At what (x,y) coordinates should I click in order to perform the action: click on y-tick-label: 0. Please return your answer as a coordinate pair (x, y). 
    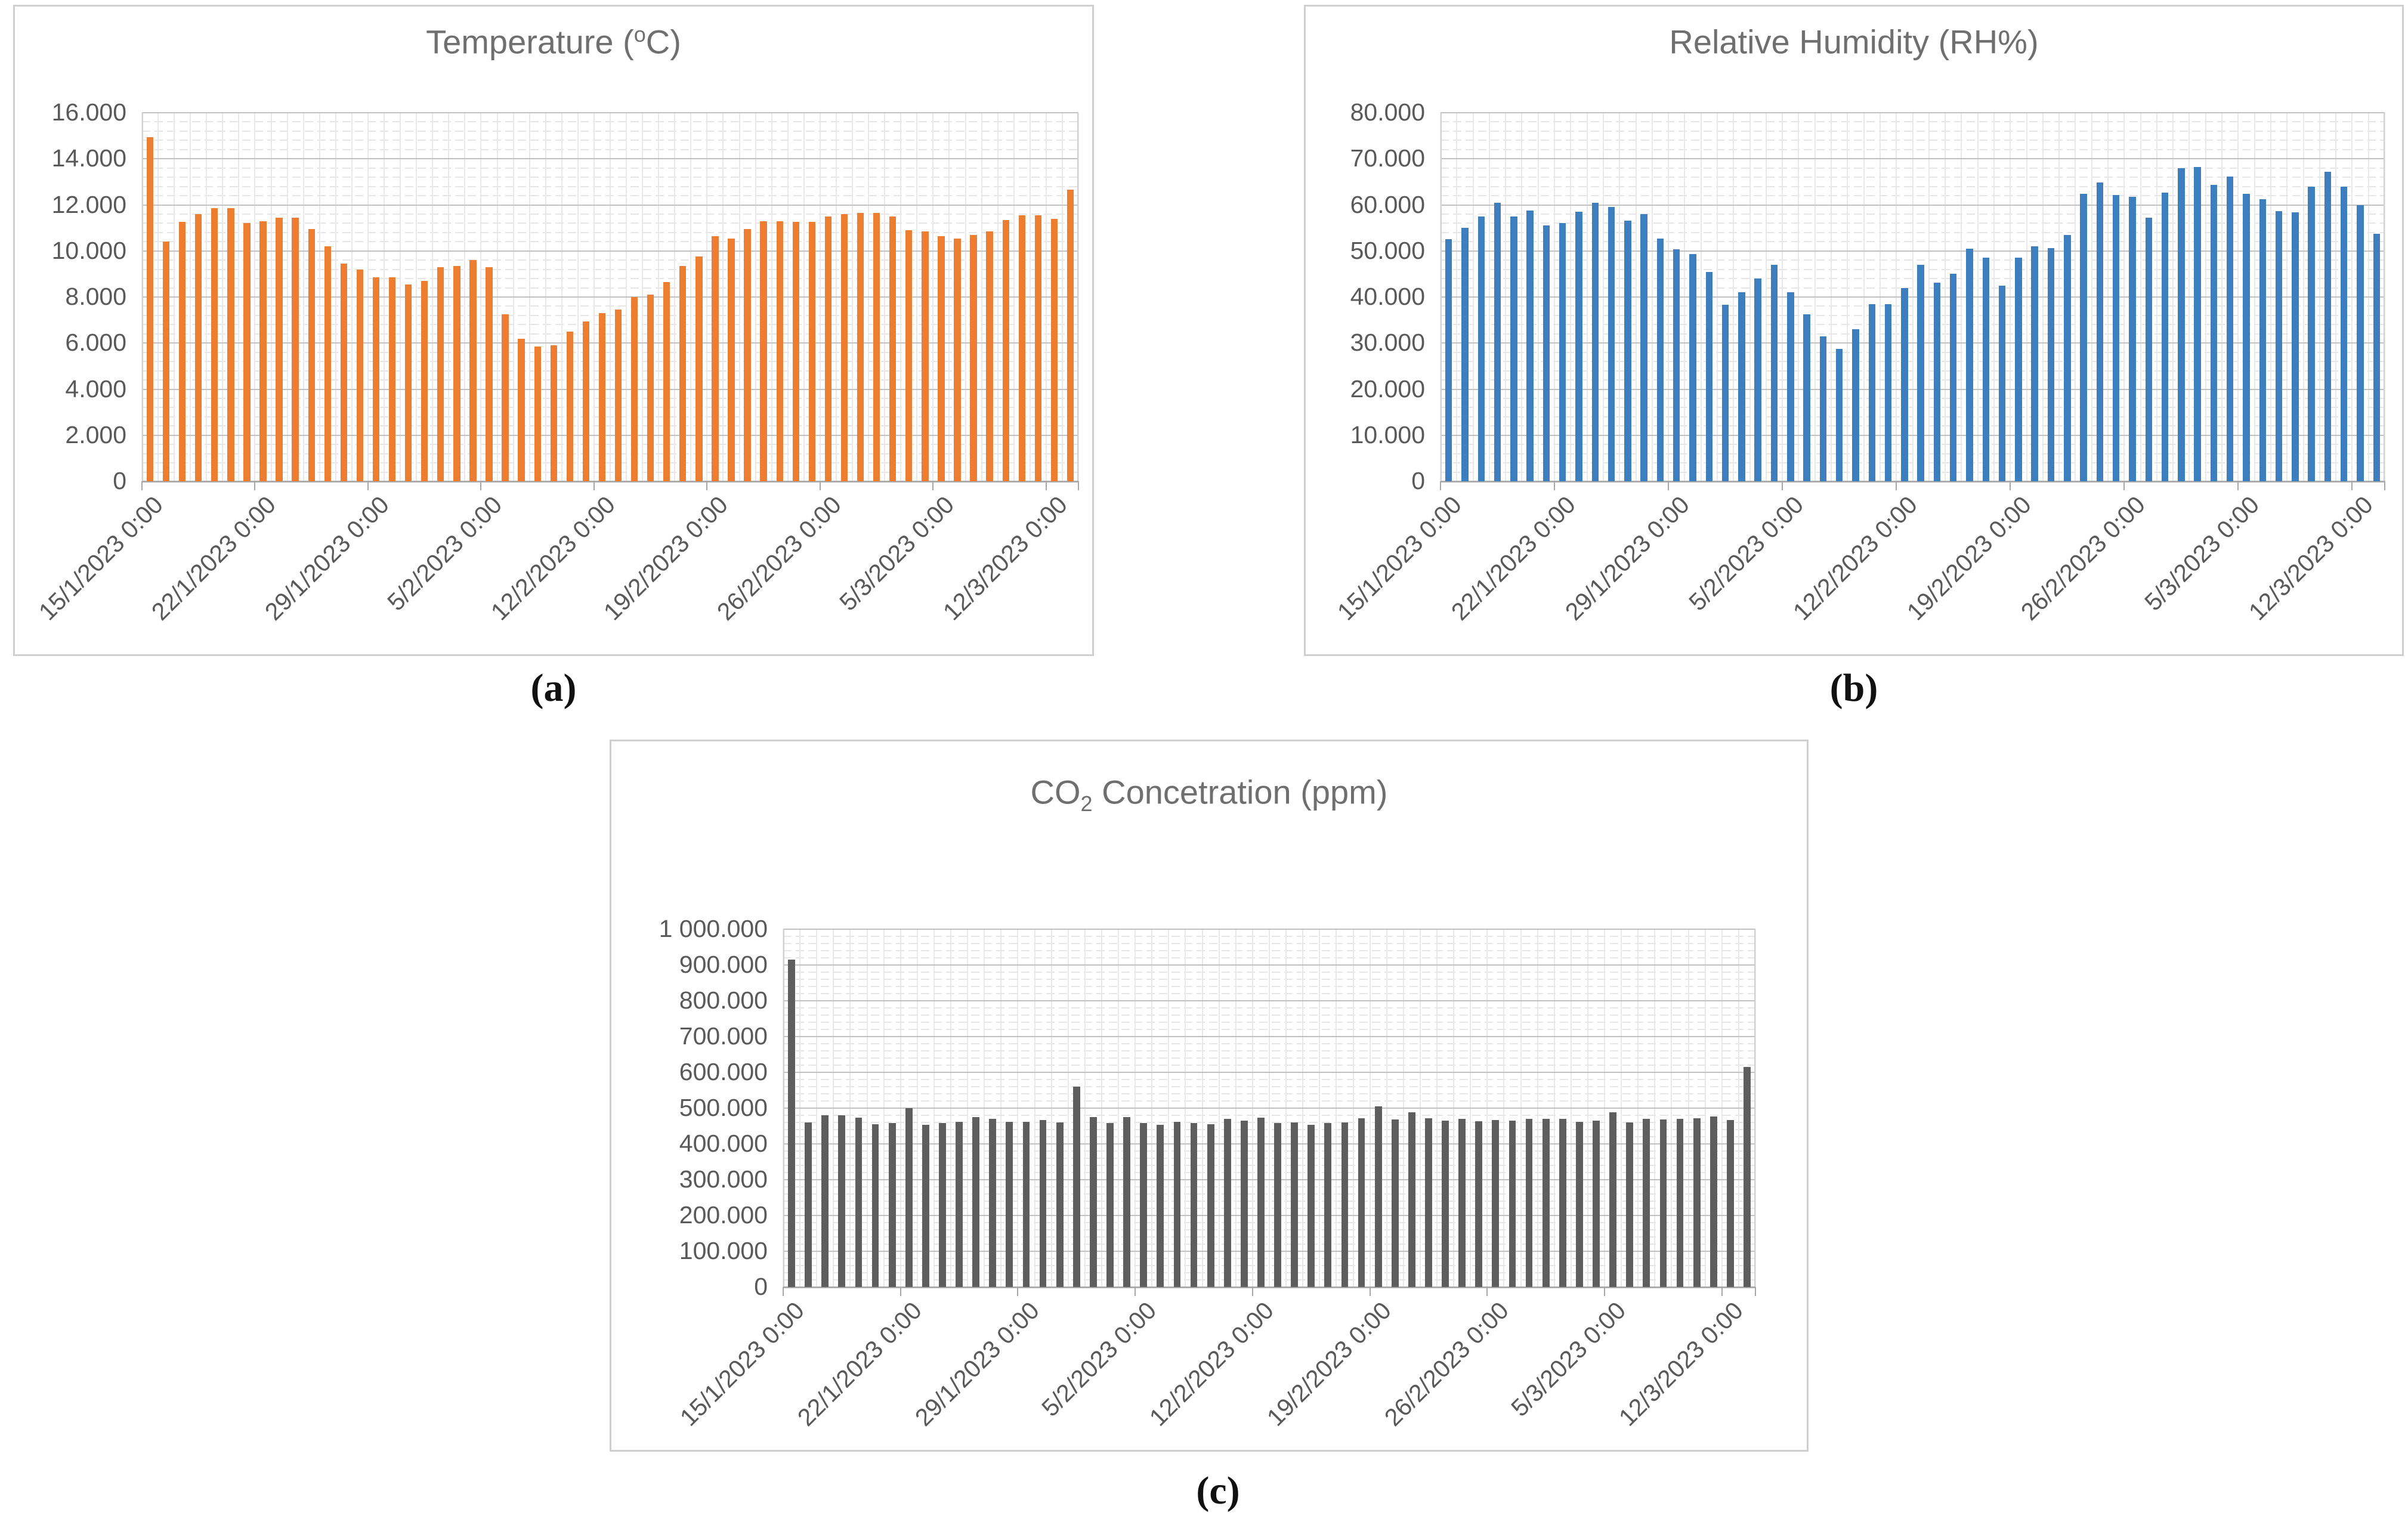
    Looking at the image, I should click on (761, 1286).